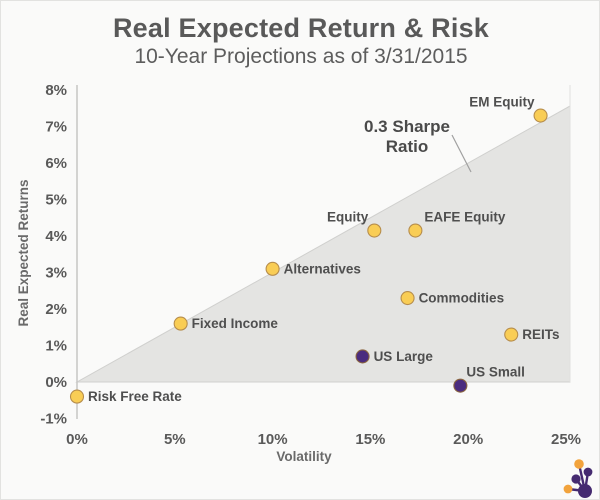 This screenshot has height=500, width=600. Describe the element at coordinates (495, 372) in the screenshot. I see `data-point-label: US Small` at that location.